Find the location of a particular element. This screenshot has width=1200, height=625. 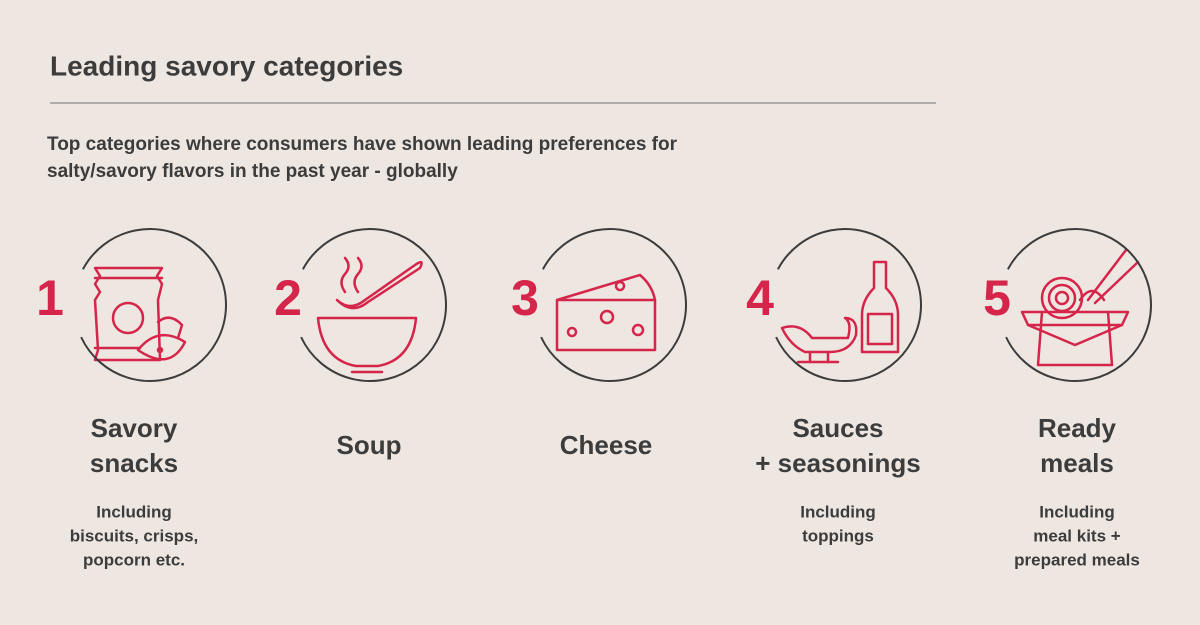

item-label: Ready is located at coordinates (1077, 428).